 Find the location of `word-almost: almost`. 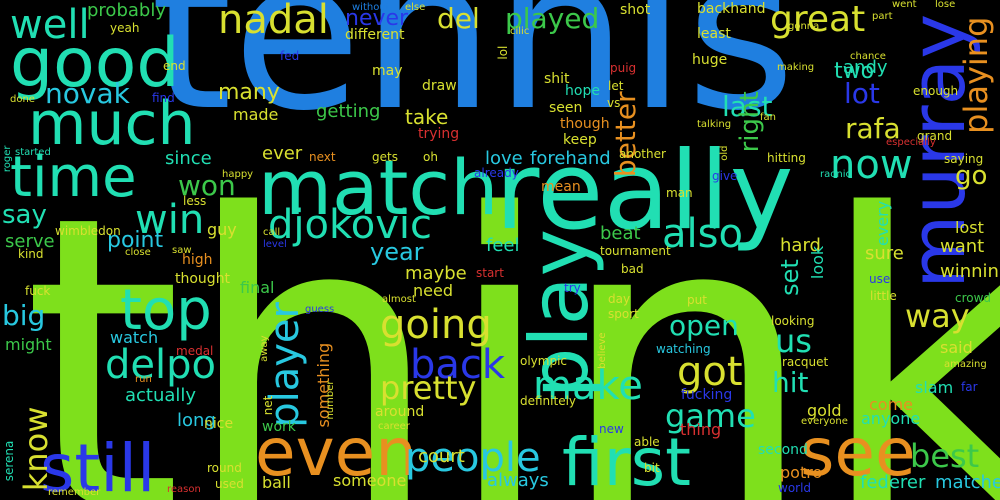

word-almost: almost is located at coordinates (399, 299).